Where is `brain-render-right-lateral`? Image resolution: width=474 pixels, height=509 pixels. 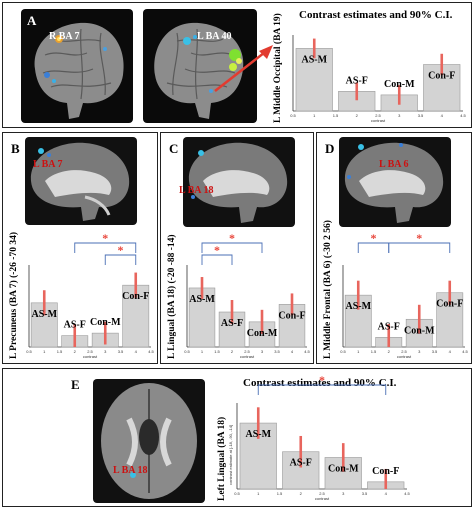 brain-render-right-lateral is located at coordinates (77, 66).